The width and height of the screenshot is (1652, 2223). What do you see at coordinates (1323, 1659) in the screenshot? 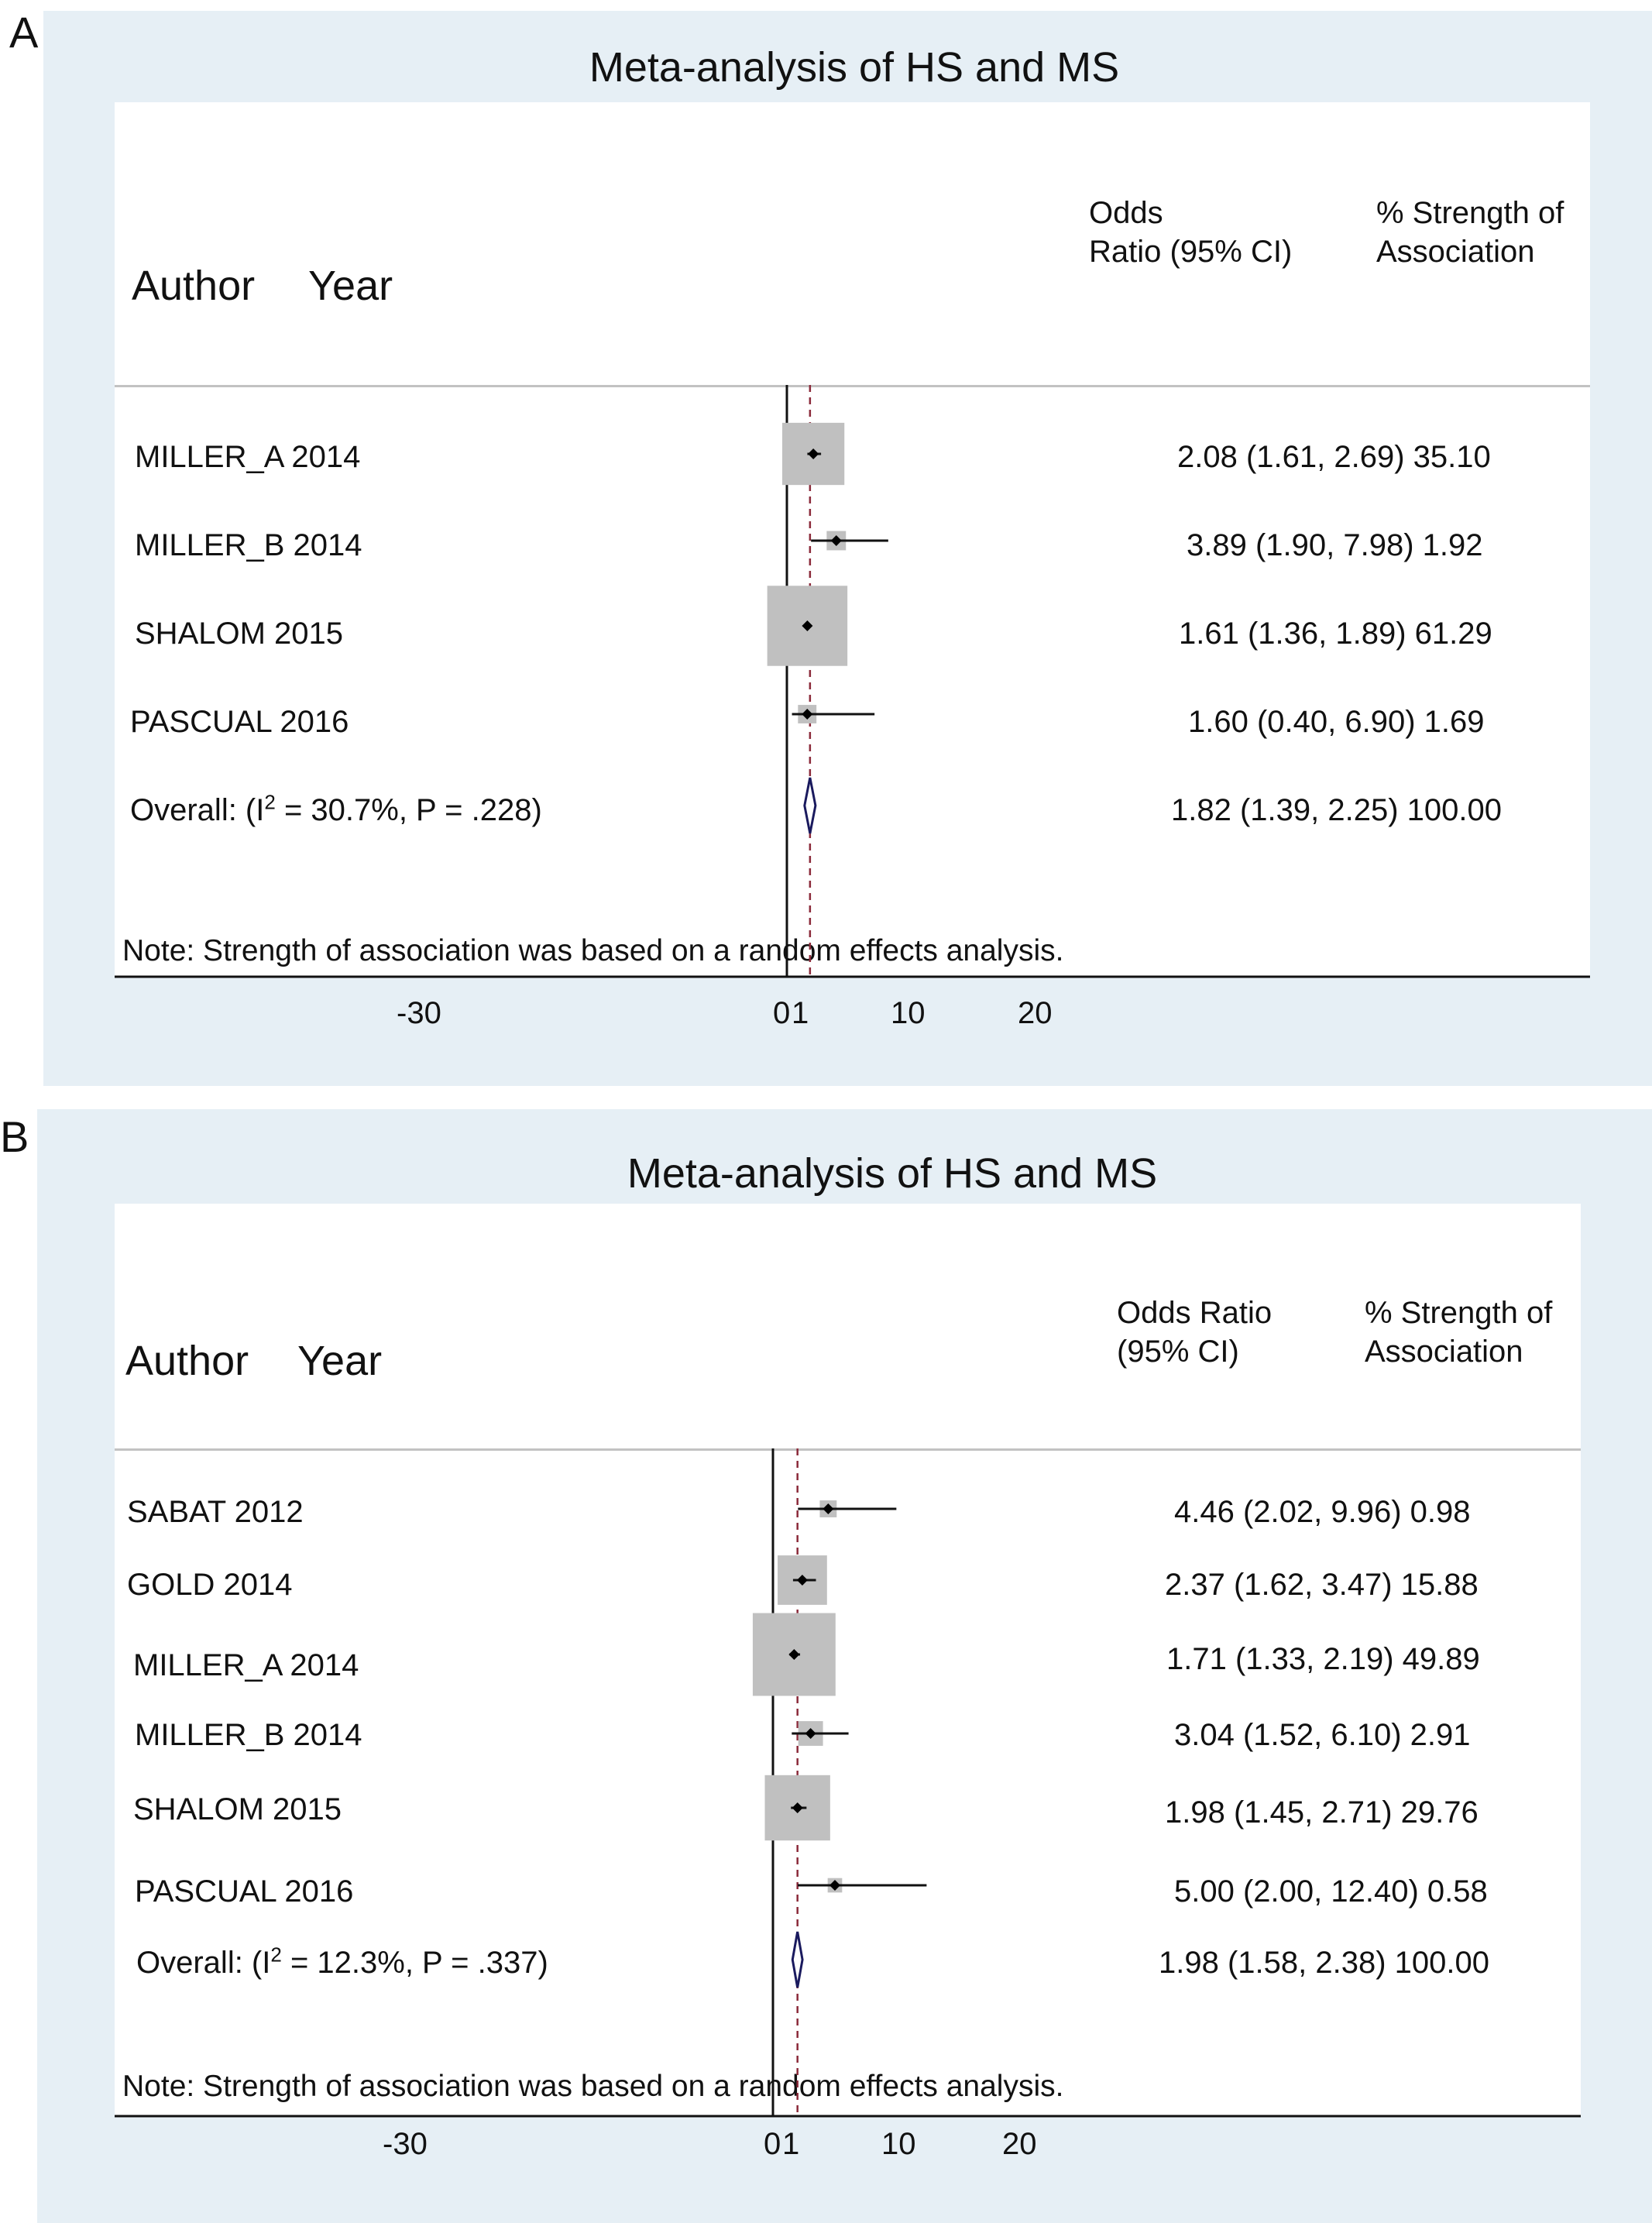
I see `study-estimate: 1.71 (1.33, 2.19) 49.89` at bounding box center [1323, 1659].